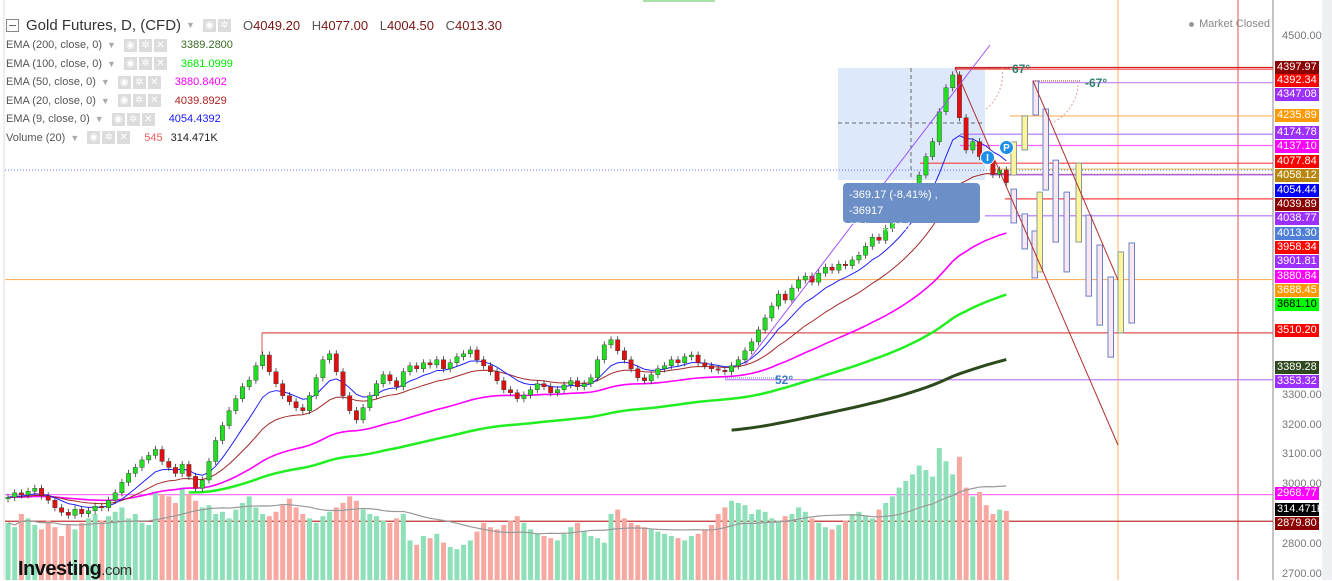 The width and height of the screenshot is (1332, 581). I want to click on price-label: 3389.28, so click(1297, 367).